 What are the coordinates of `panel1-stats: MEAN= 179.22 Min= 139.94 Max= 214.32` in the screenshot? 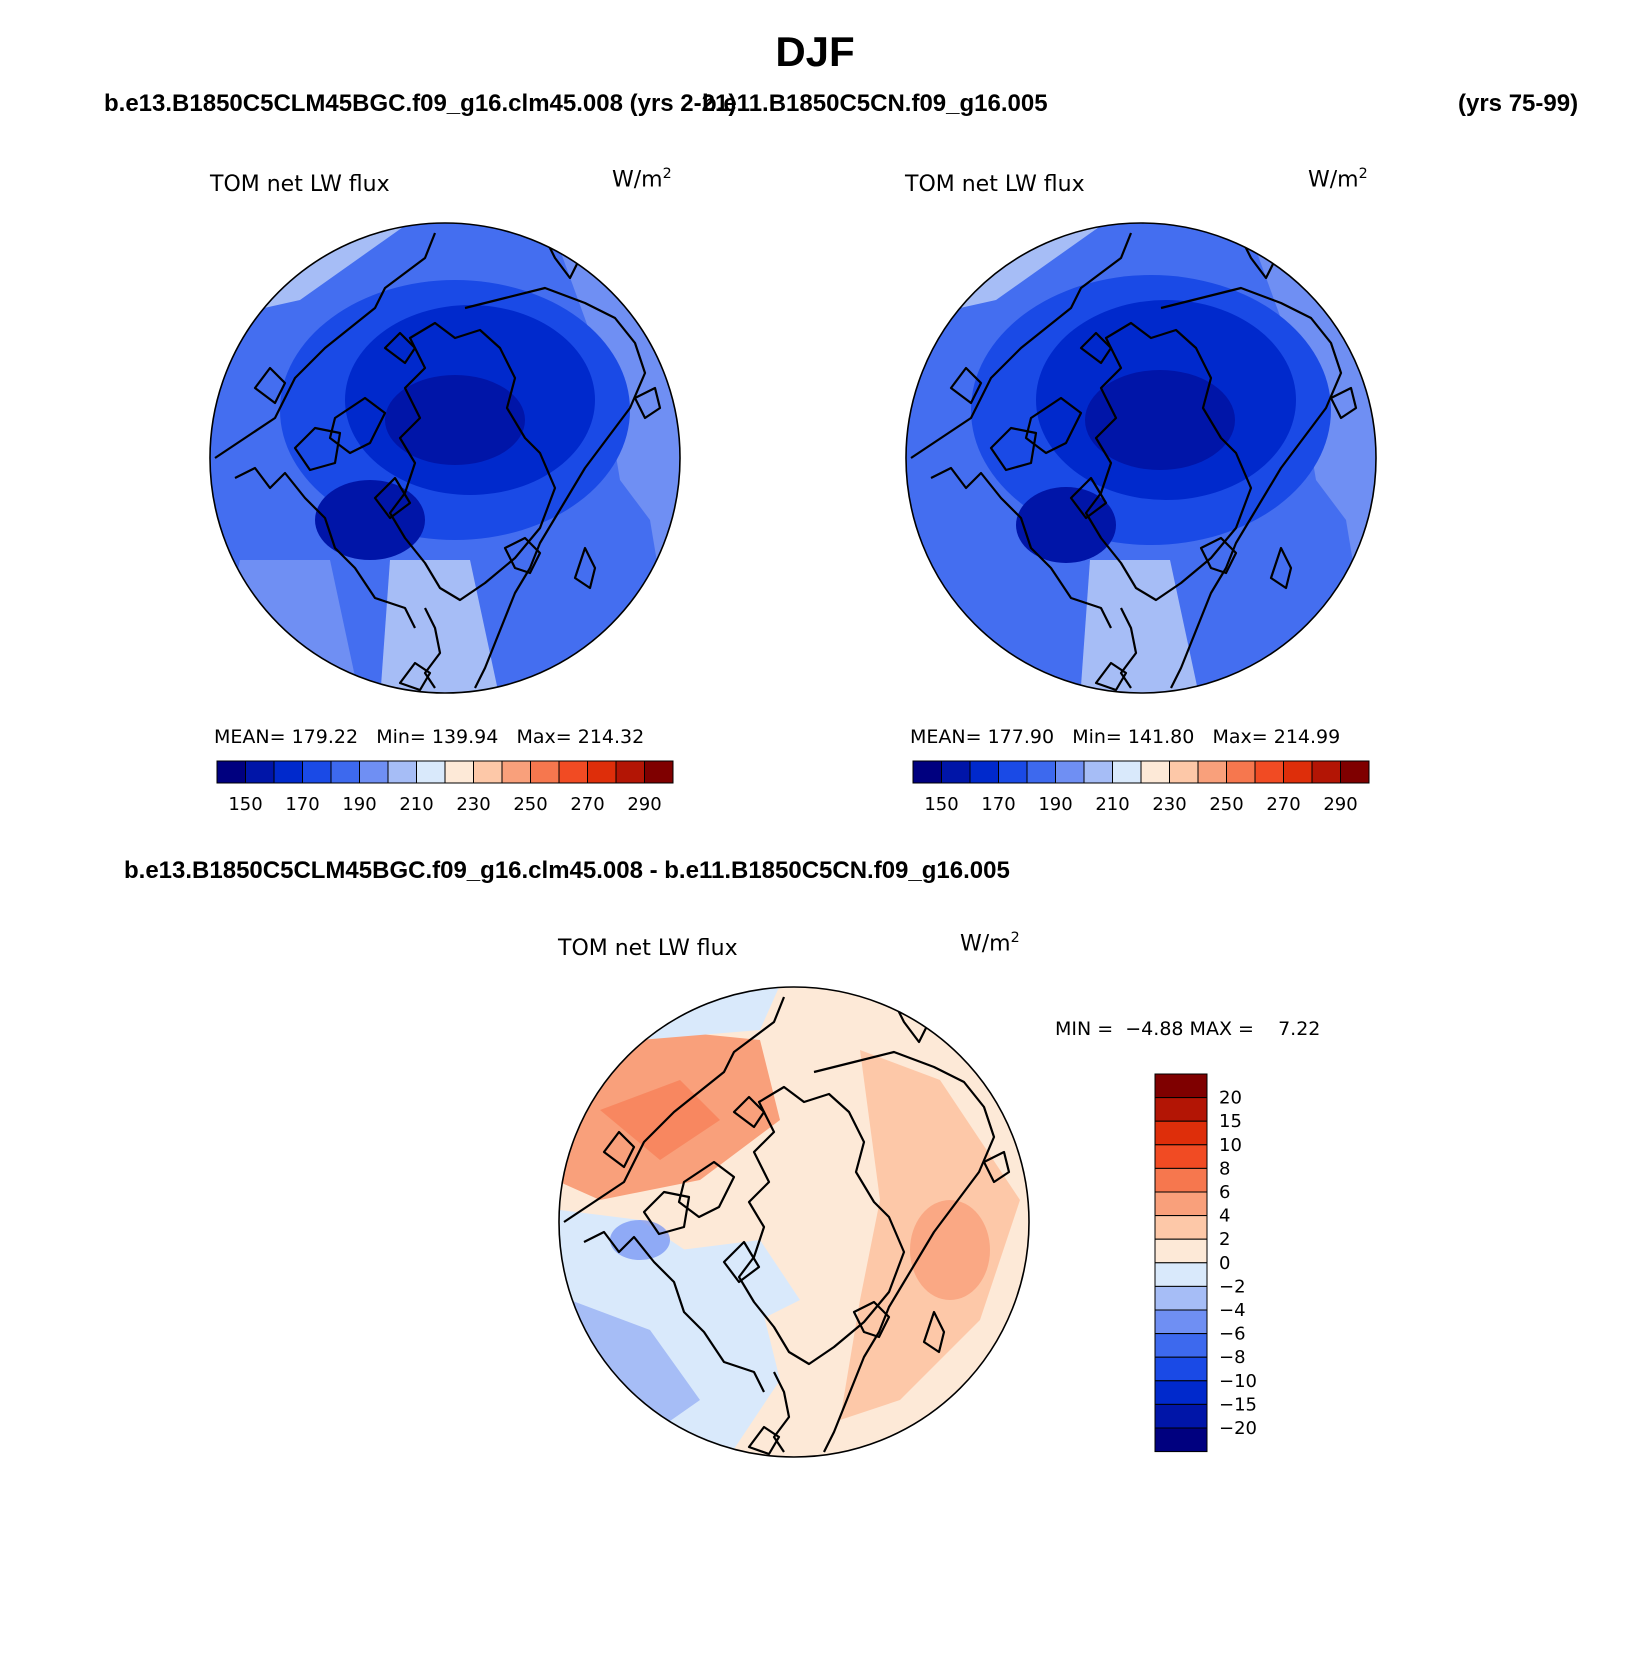 It's located at (429, 737).